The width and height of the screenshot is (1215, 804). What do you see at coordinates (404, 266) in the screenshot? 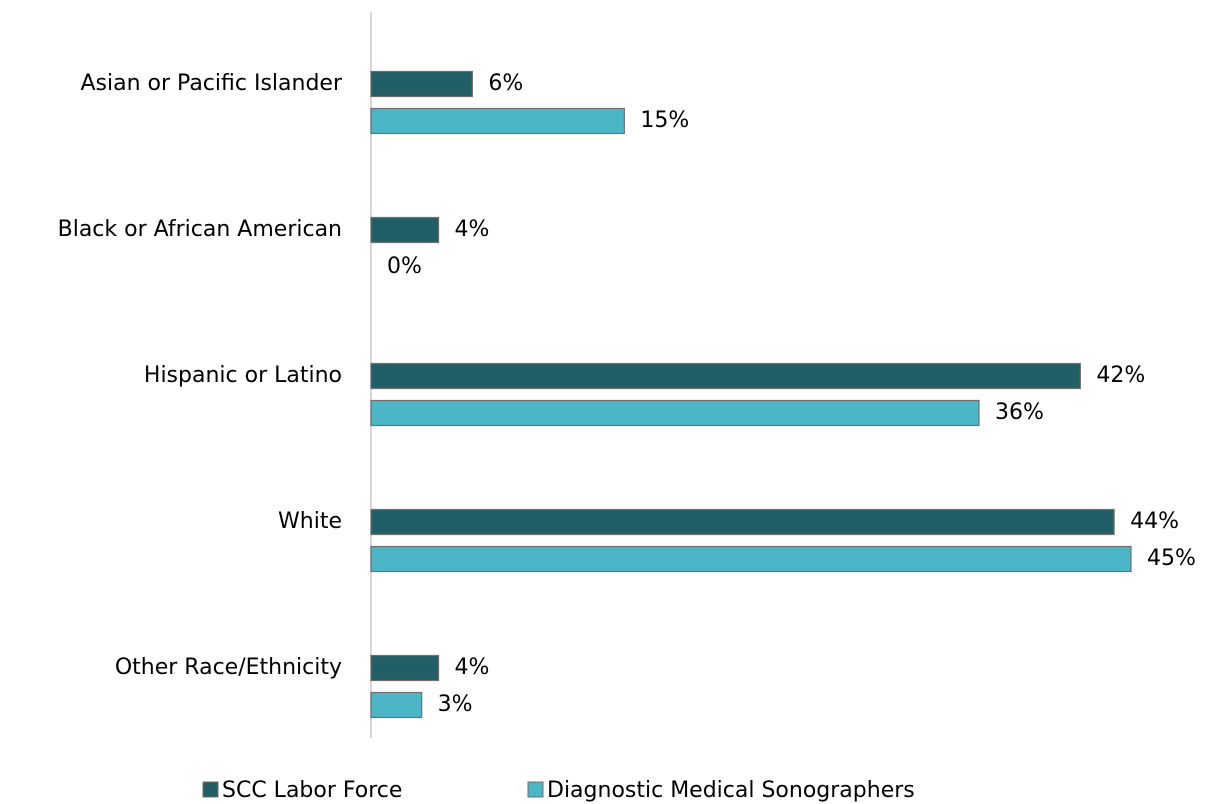
I see `data-label: 0%` at bounding box center [404, 266].